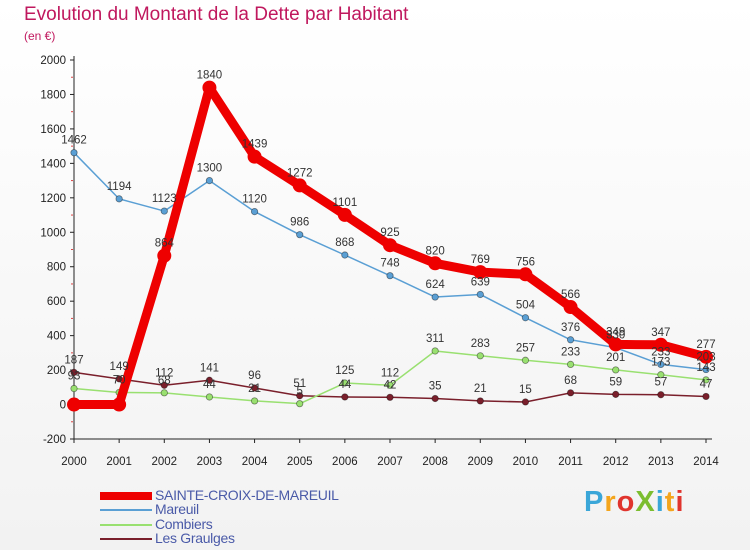  Describe the element at coordinates (210, 462) in the screenshot. I see `x-tick-label: 2003` at that location.